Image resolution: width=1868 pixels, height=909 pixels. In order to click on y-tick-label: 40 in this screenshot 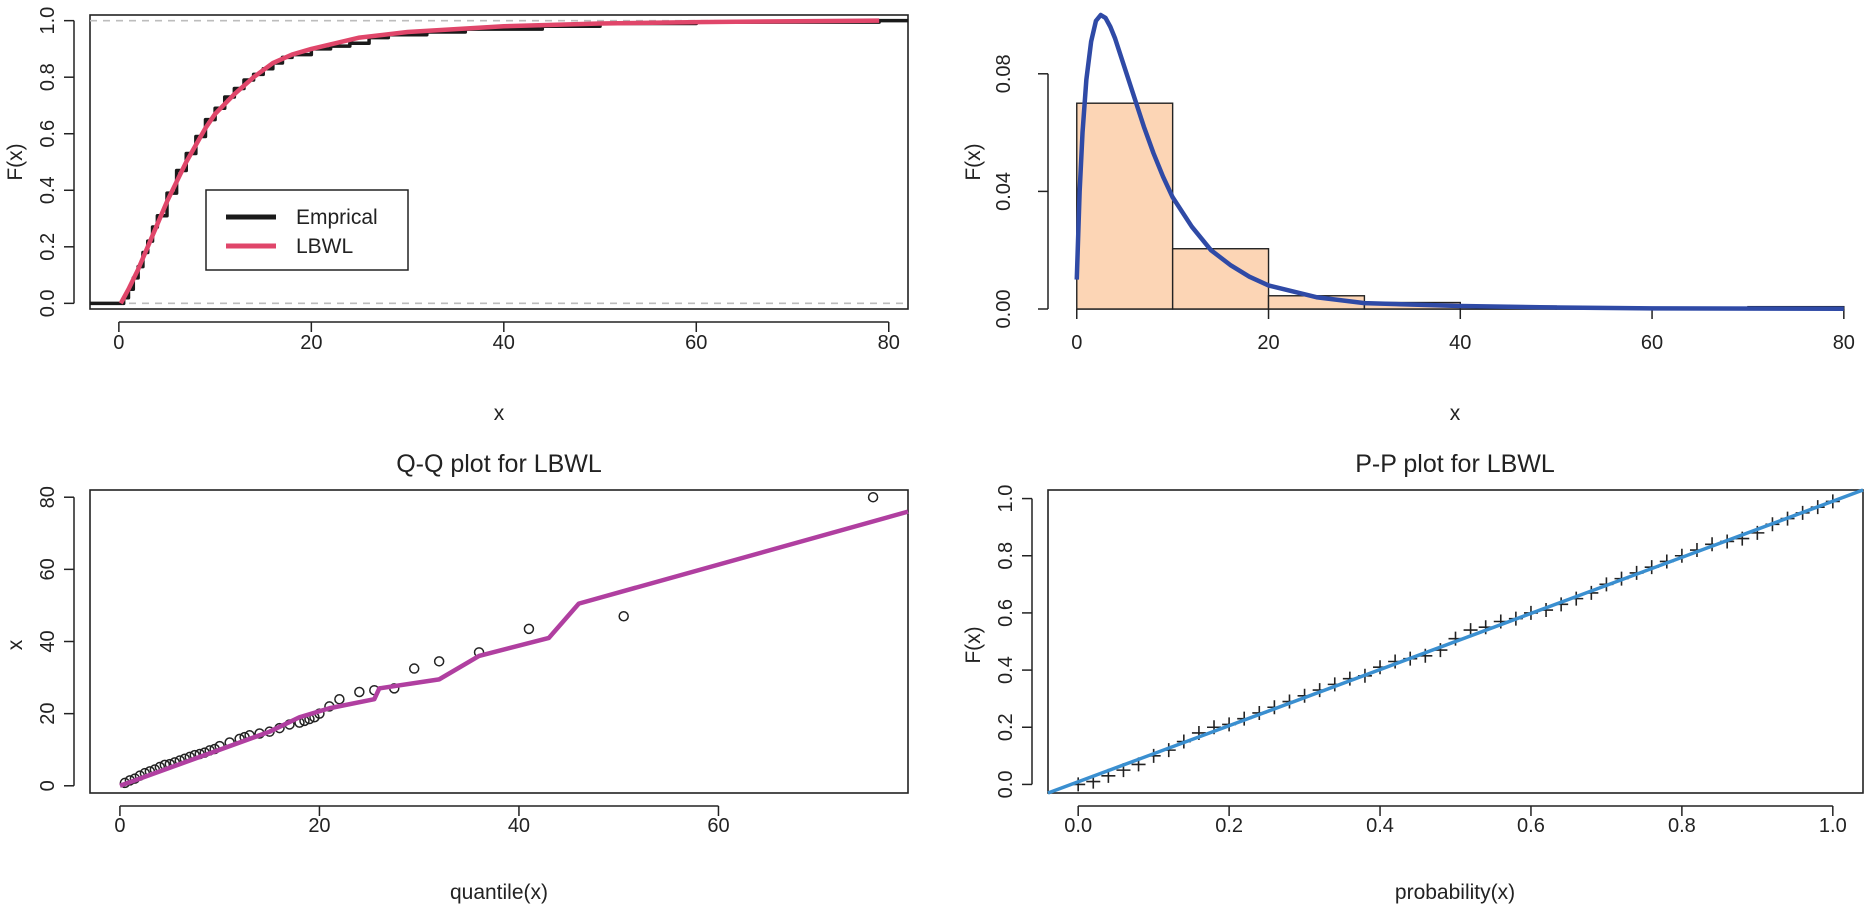, I will do `click(48, 641)`.